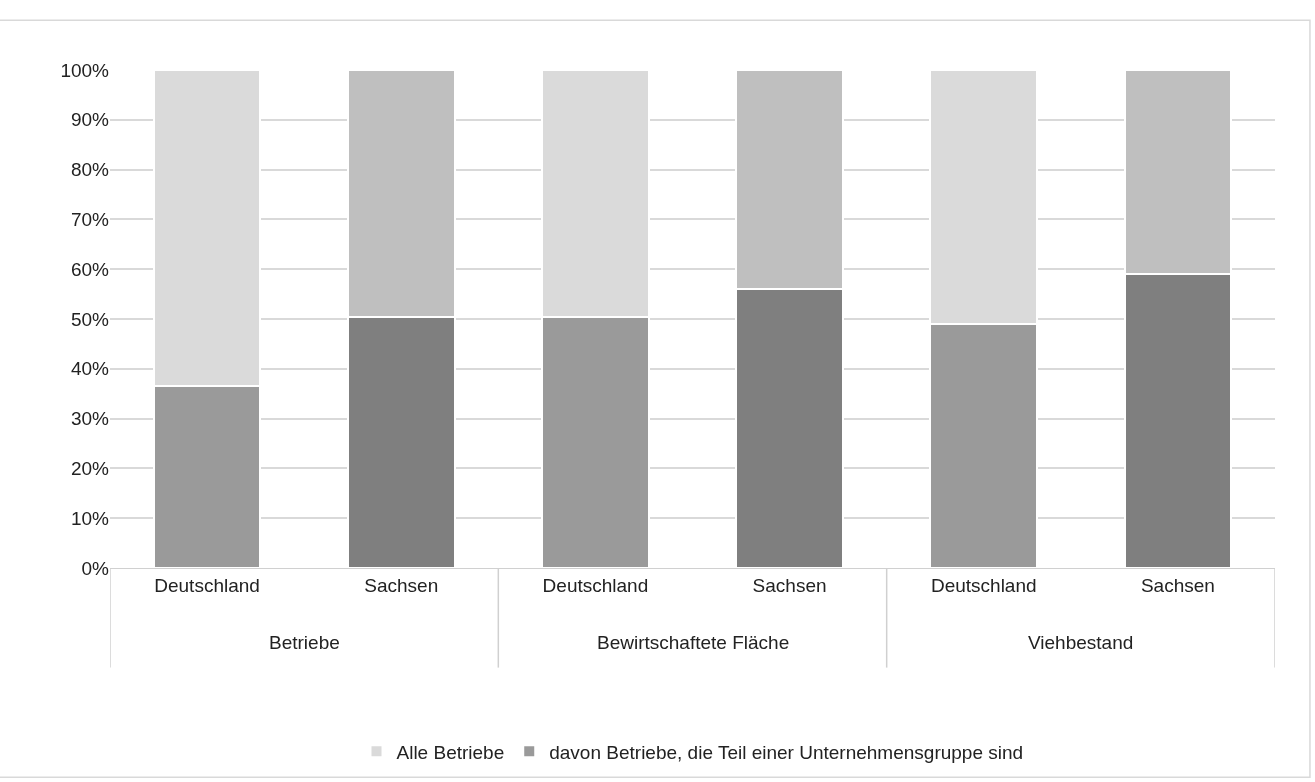  I want to click on y-tick-label: 100%, so click(85, 70).